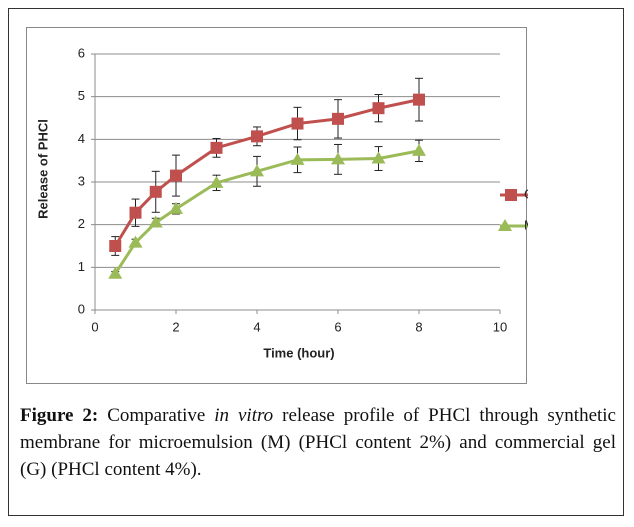 This screenshot has width=634, height=527. I want to click on x-tick-label: 0, so click(94, 326).